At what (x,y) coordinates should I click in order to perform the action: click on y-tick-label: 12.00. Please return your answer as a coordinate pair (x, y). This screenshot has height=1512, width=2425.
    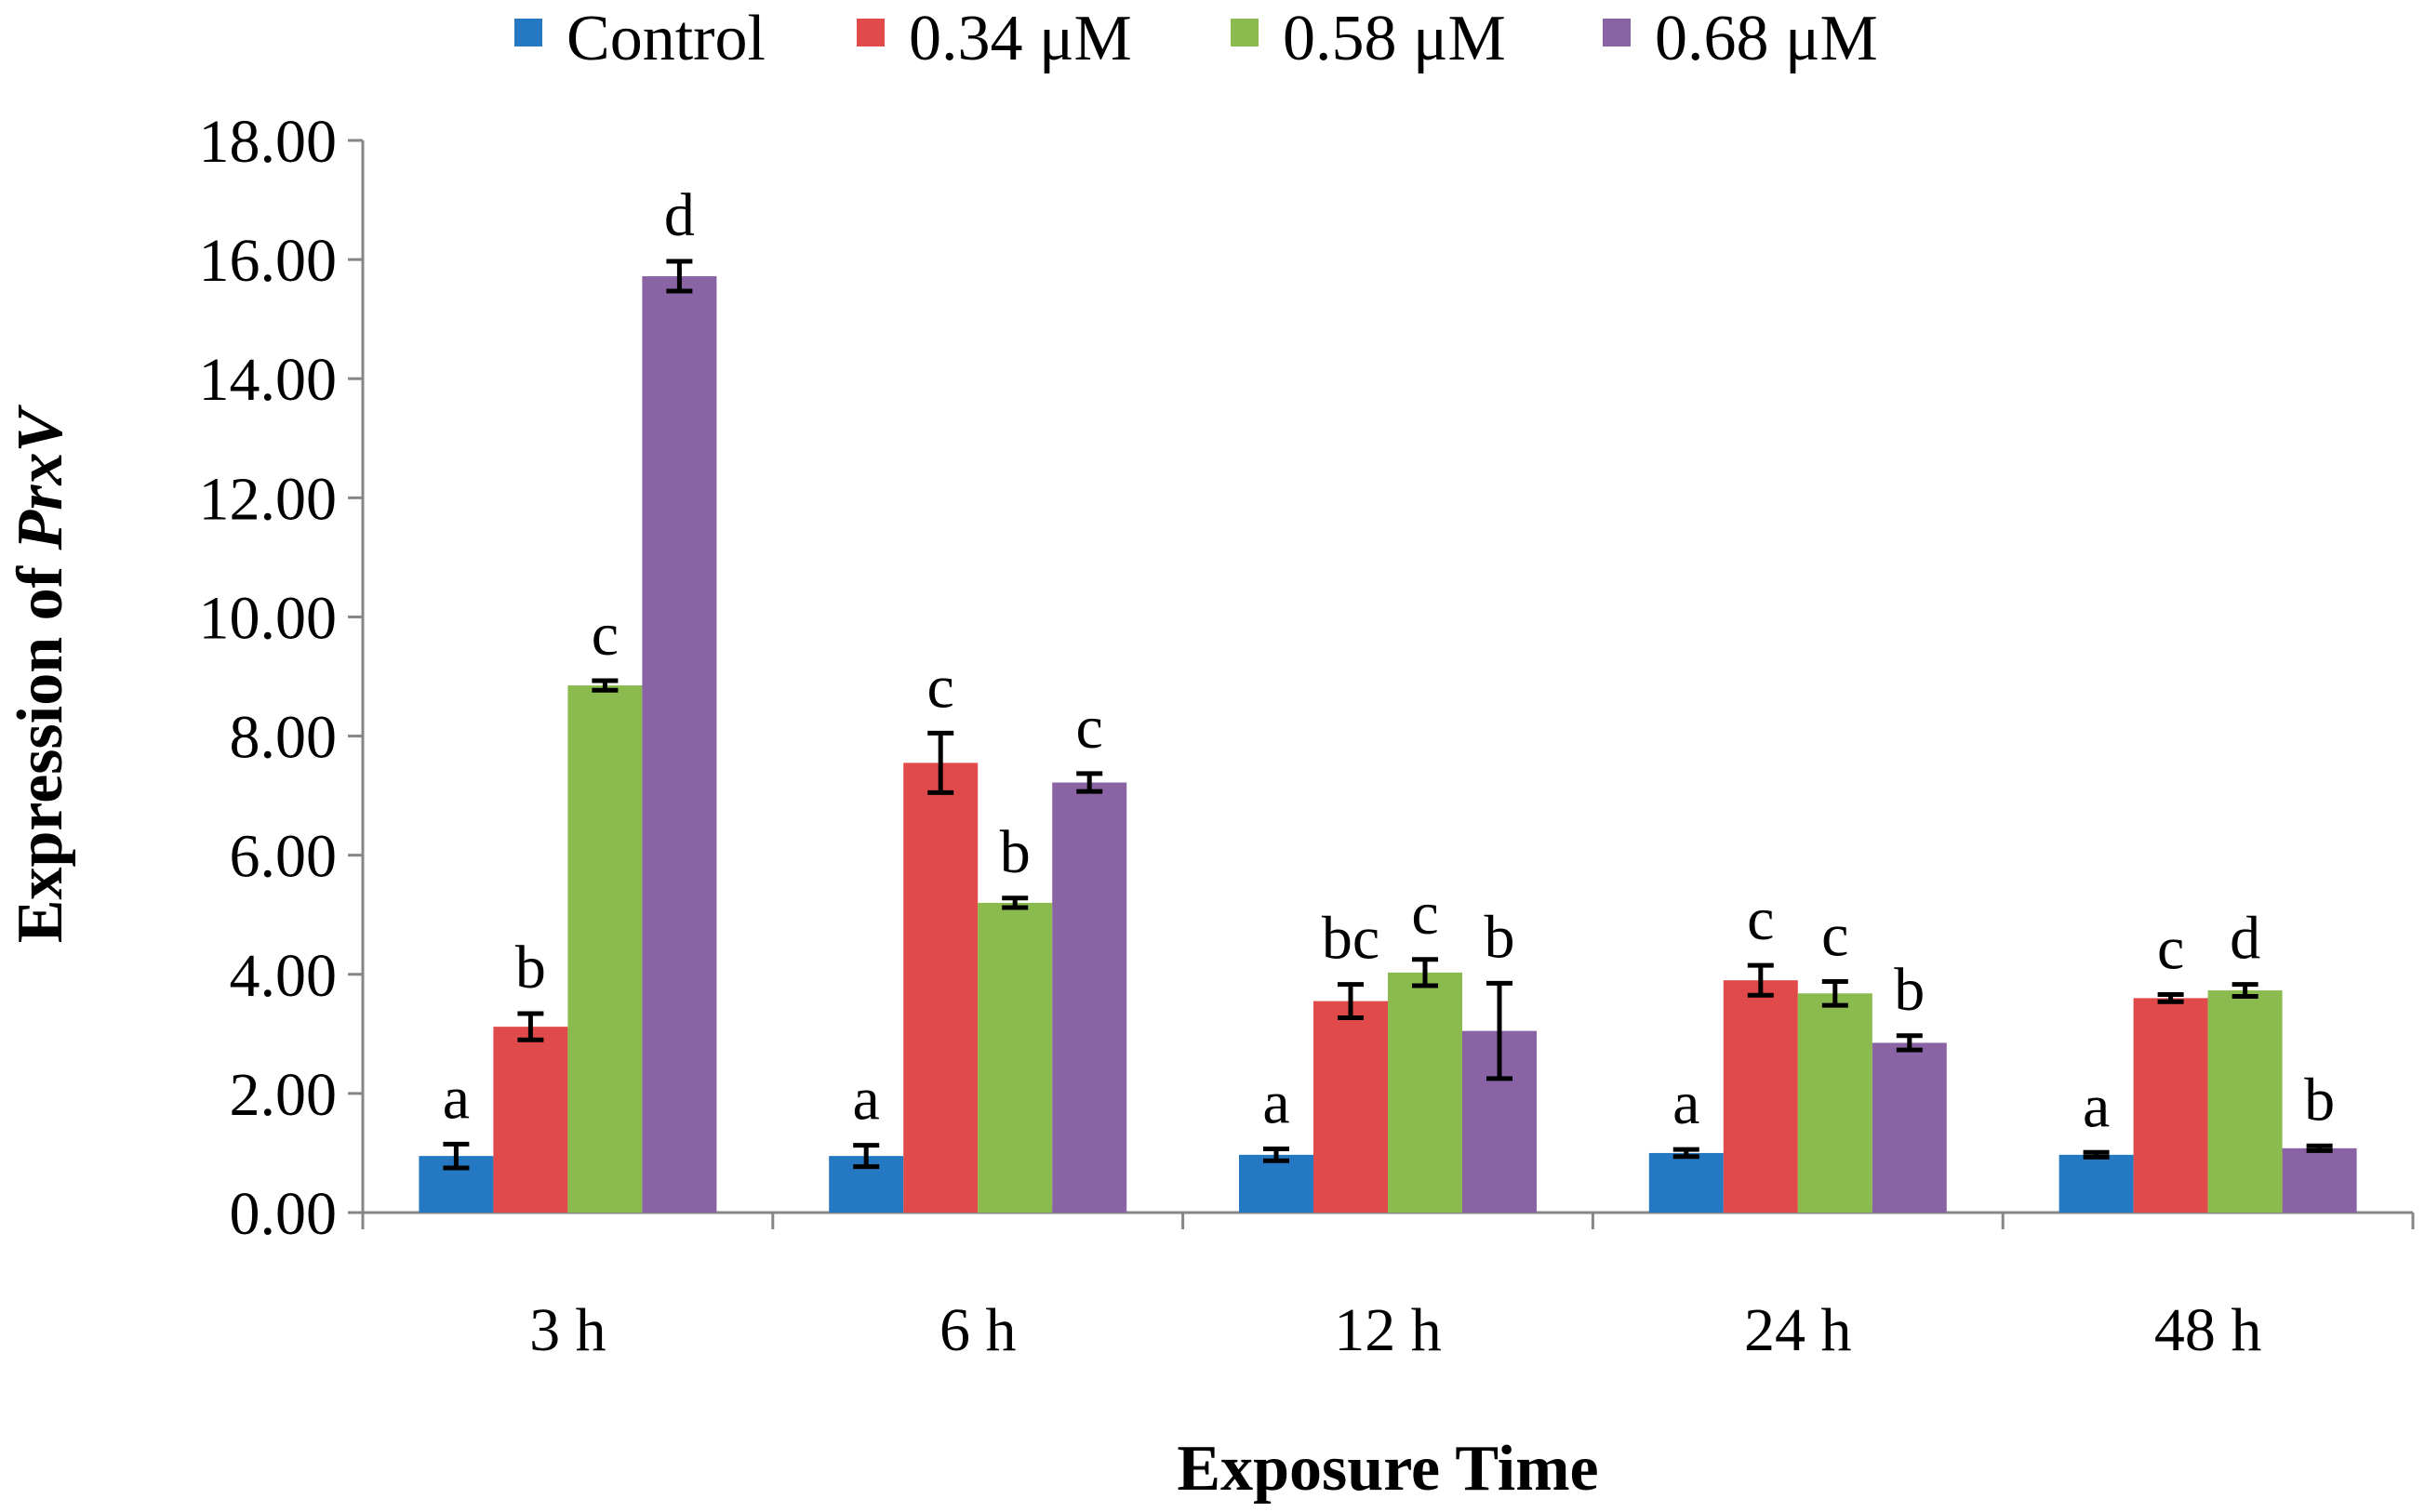
    Looking at the image, I should click on (268, 499).